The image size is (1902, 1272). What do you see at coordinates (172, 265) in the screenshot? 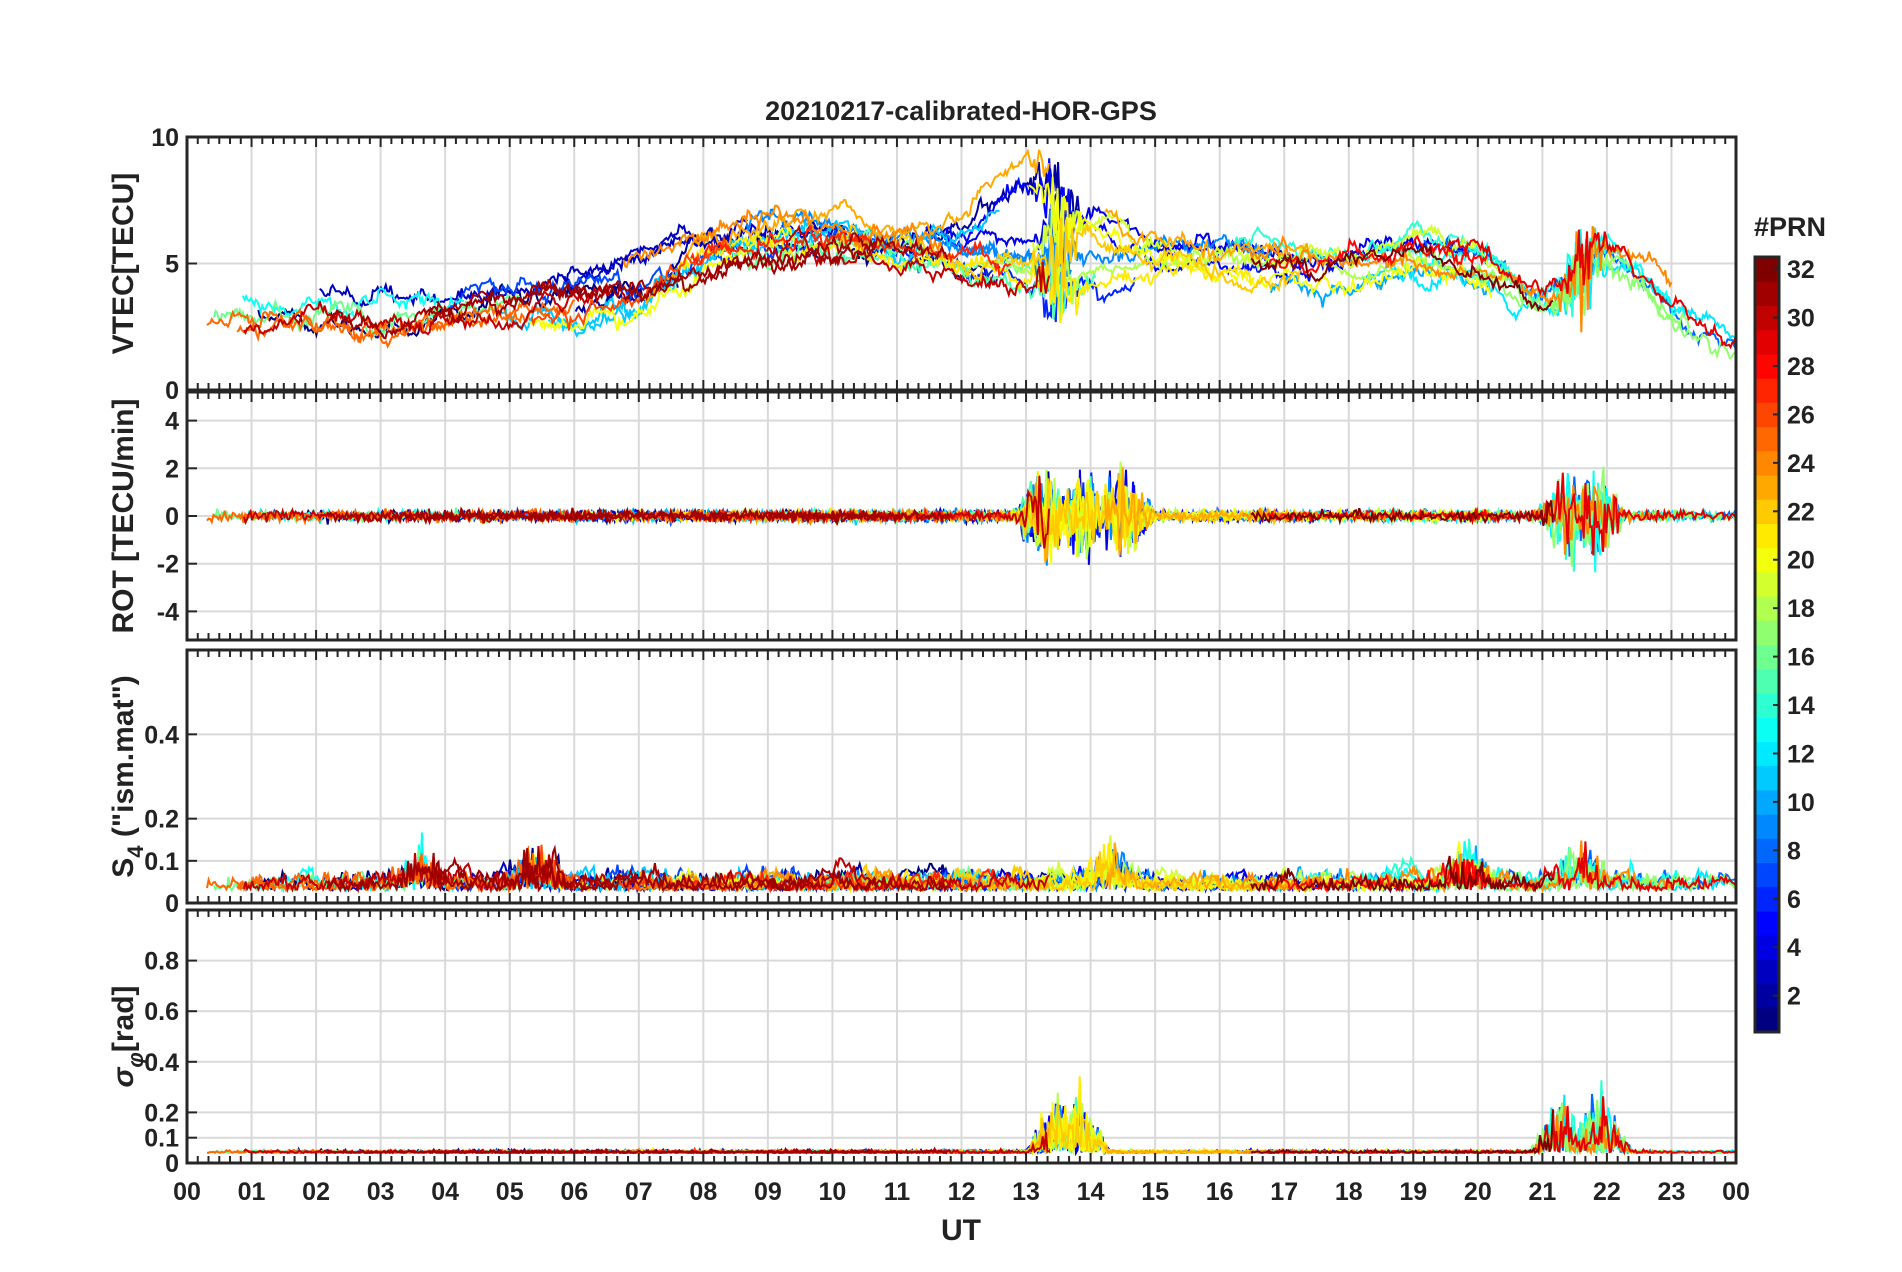
I see `y-tick-label: 5` at bounding box center [172, 265].